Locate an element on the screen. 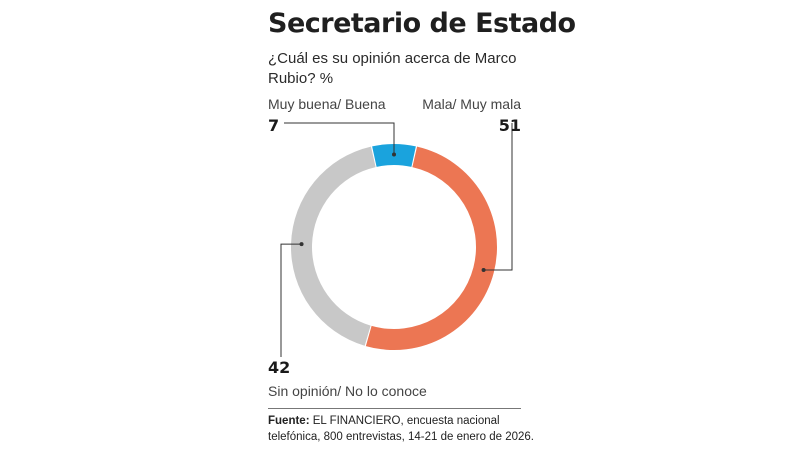  source-label: Fuente: is located at coordinates (289, 421).